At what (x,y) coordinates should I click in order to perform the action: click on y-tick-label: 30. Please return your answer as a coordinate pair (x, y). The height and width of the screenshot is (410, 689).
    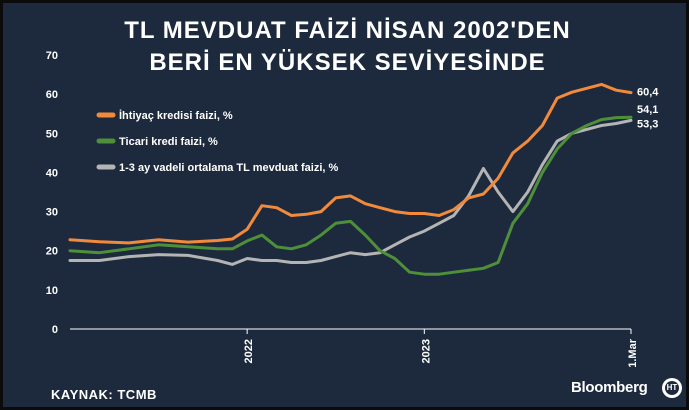
    Looking at the image, I should click on (52, 213).